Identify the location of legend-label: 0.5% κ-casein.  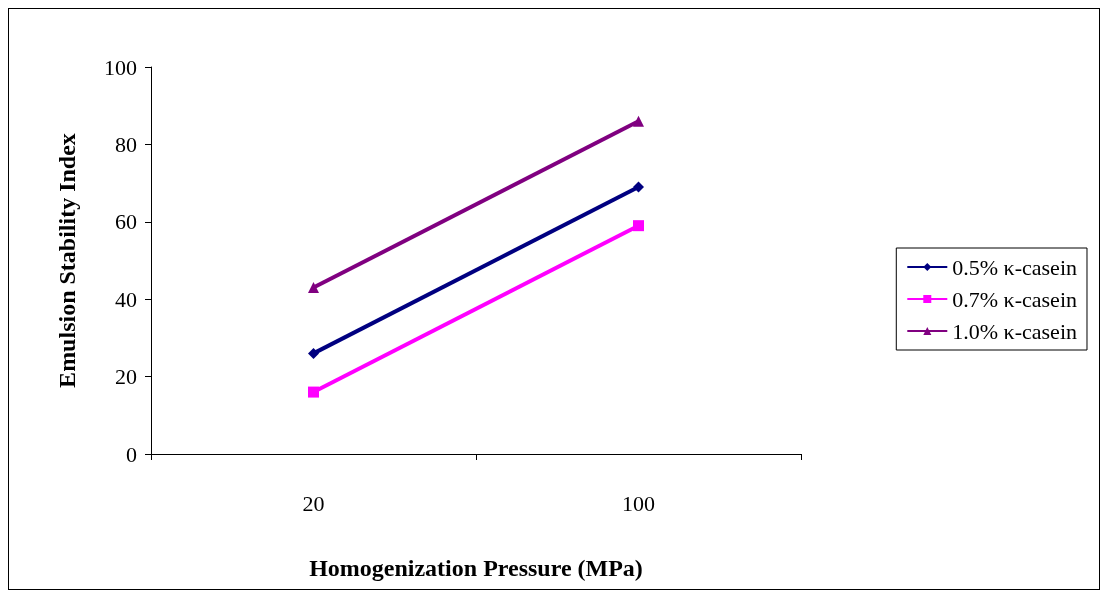
(1015, 267).